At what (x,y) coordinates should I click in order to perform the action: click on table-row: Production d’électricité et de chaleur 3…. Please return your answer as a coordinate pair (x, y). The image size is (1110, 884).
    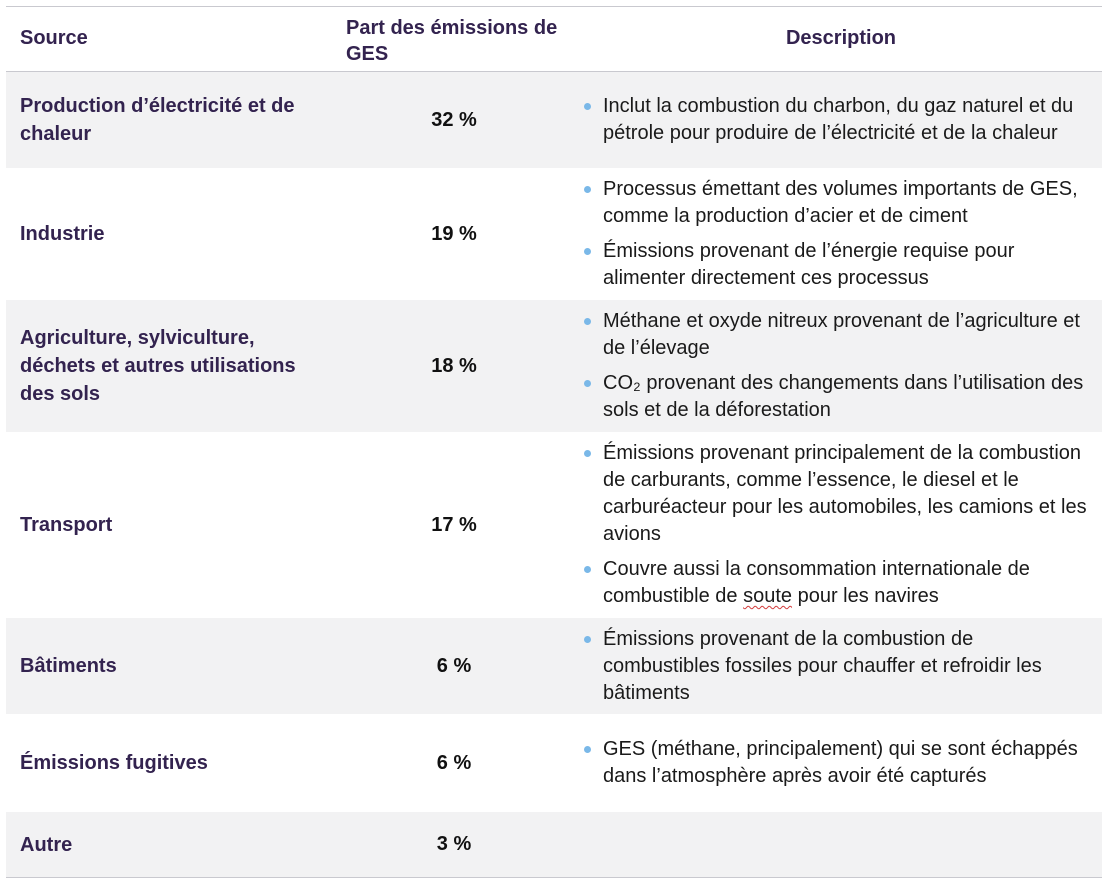
    Looking at the image, I should click on (554, 120).